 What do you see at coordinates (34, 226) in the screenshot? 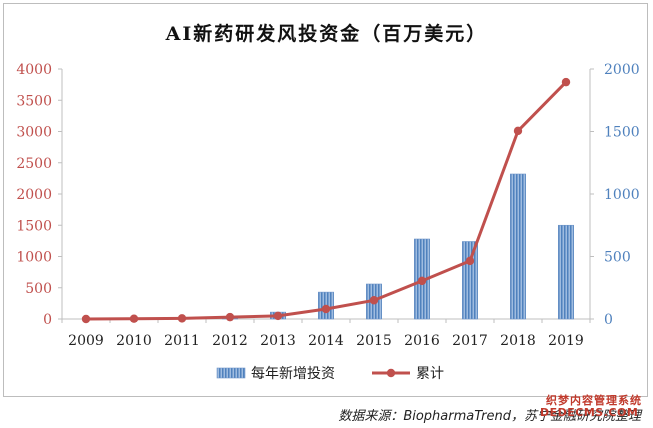
I see `left-axis-tick-label: 1500` at bounding box center [34, 226].